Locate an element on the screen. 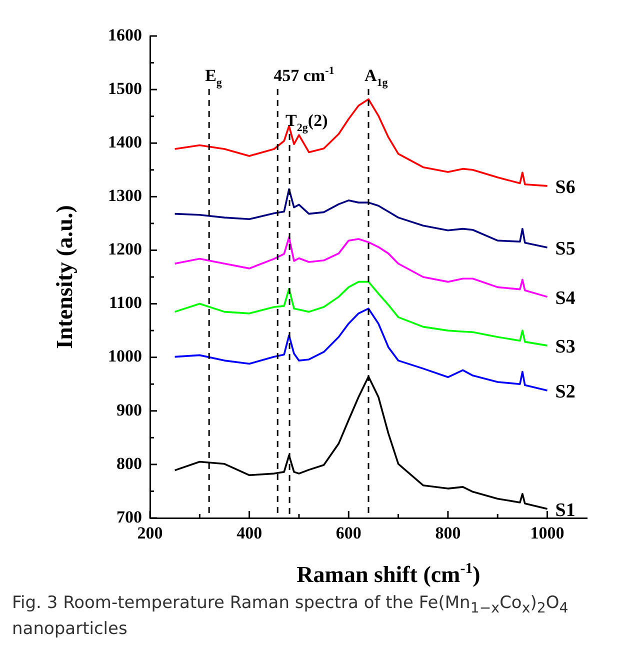 This screenshot has height=653, width=630. y-tick-label: 800 is located at coordinates (129, 463).